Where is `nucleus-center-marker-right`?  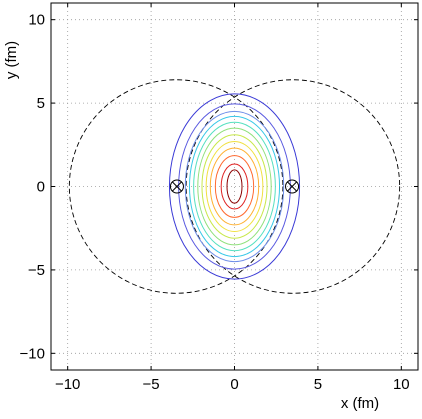
nucleus-center-marker-right is located at coordinates (292, 186).